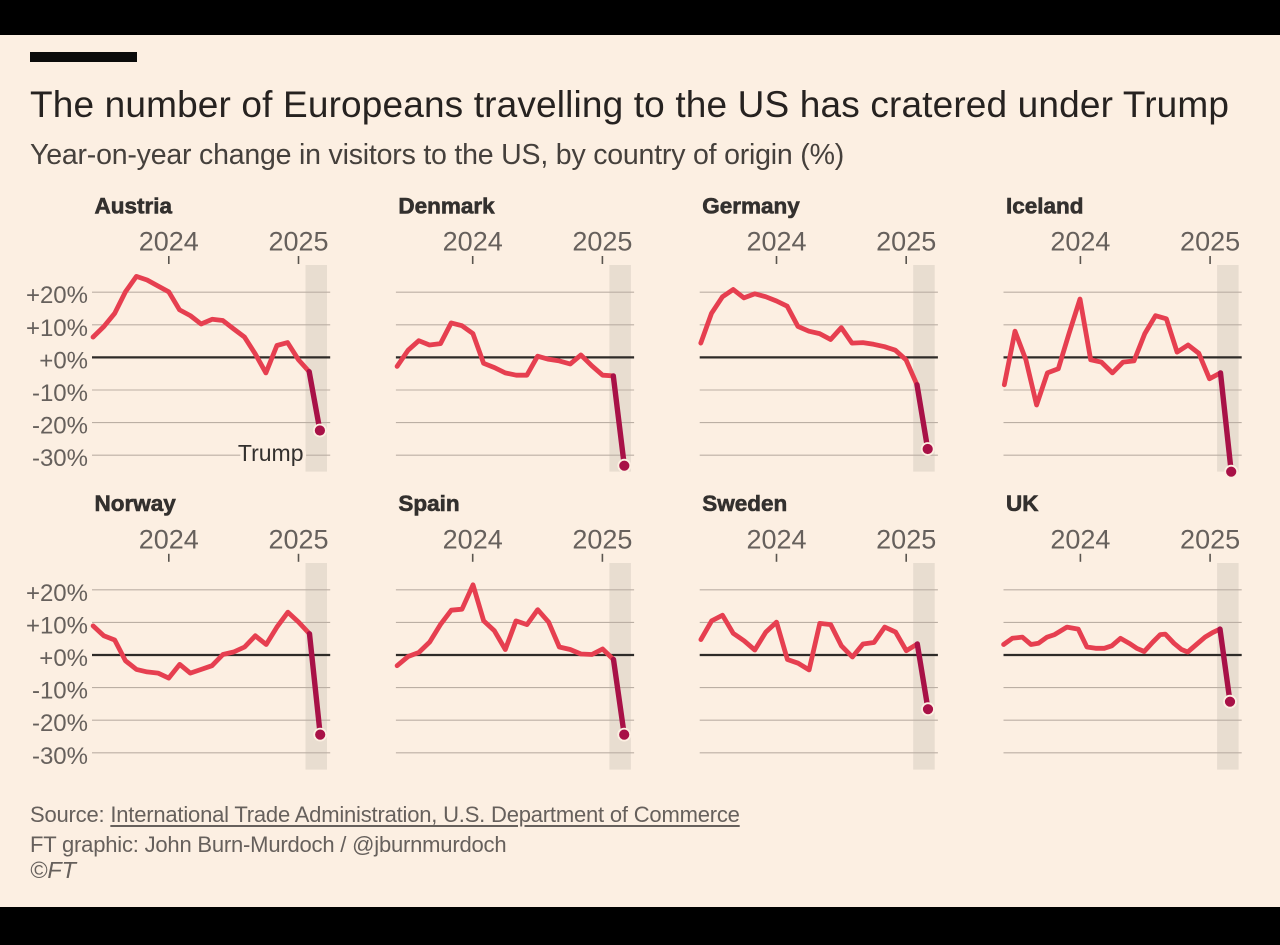 This screenshot has height=945, width=1280. Describe the element at coordinates (134, 205) in the screenshot. I see `svg-text: Austria` at that location.